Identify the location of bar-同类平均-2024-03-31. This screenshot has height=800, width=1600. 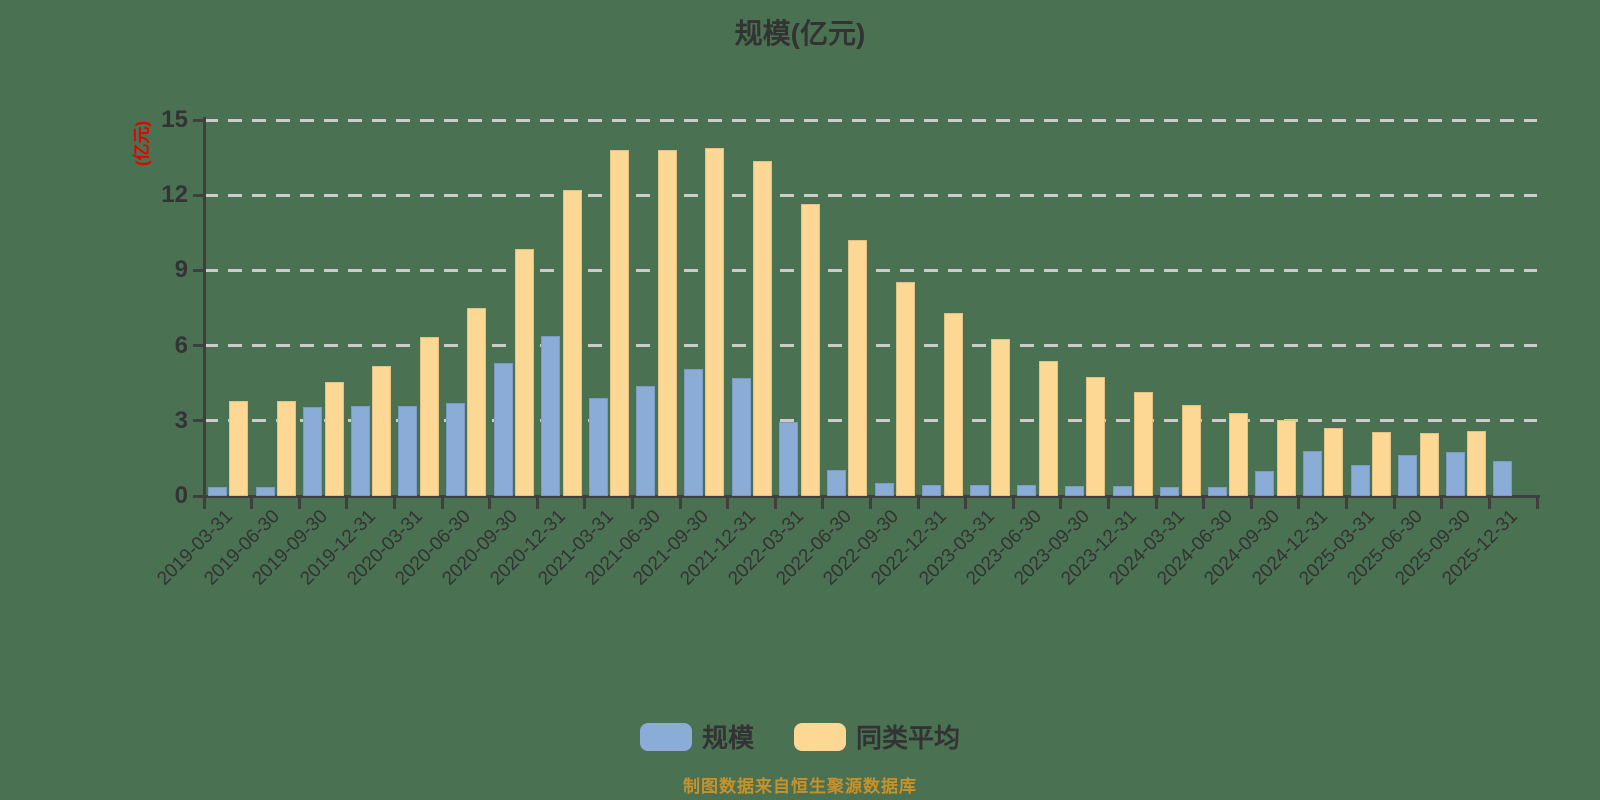
(1191, 450).